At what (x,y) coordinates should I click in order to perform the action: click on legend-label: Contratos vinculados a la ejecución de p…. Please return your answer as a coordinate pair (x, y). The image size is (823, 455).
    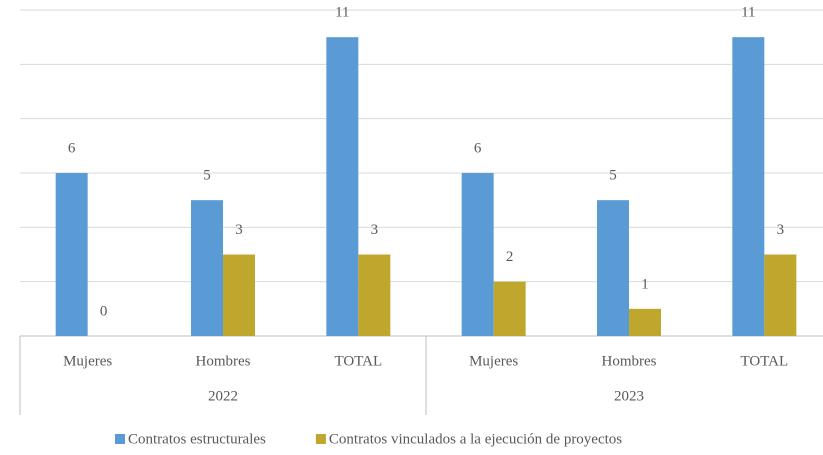
    Looking at the image, I should click on (475, 439).